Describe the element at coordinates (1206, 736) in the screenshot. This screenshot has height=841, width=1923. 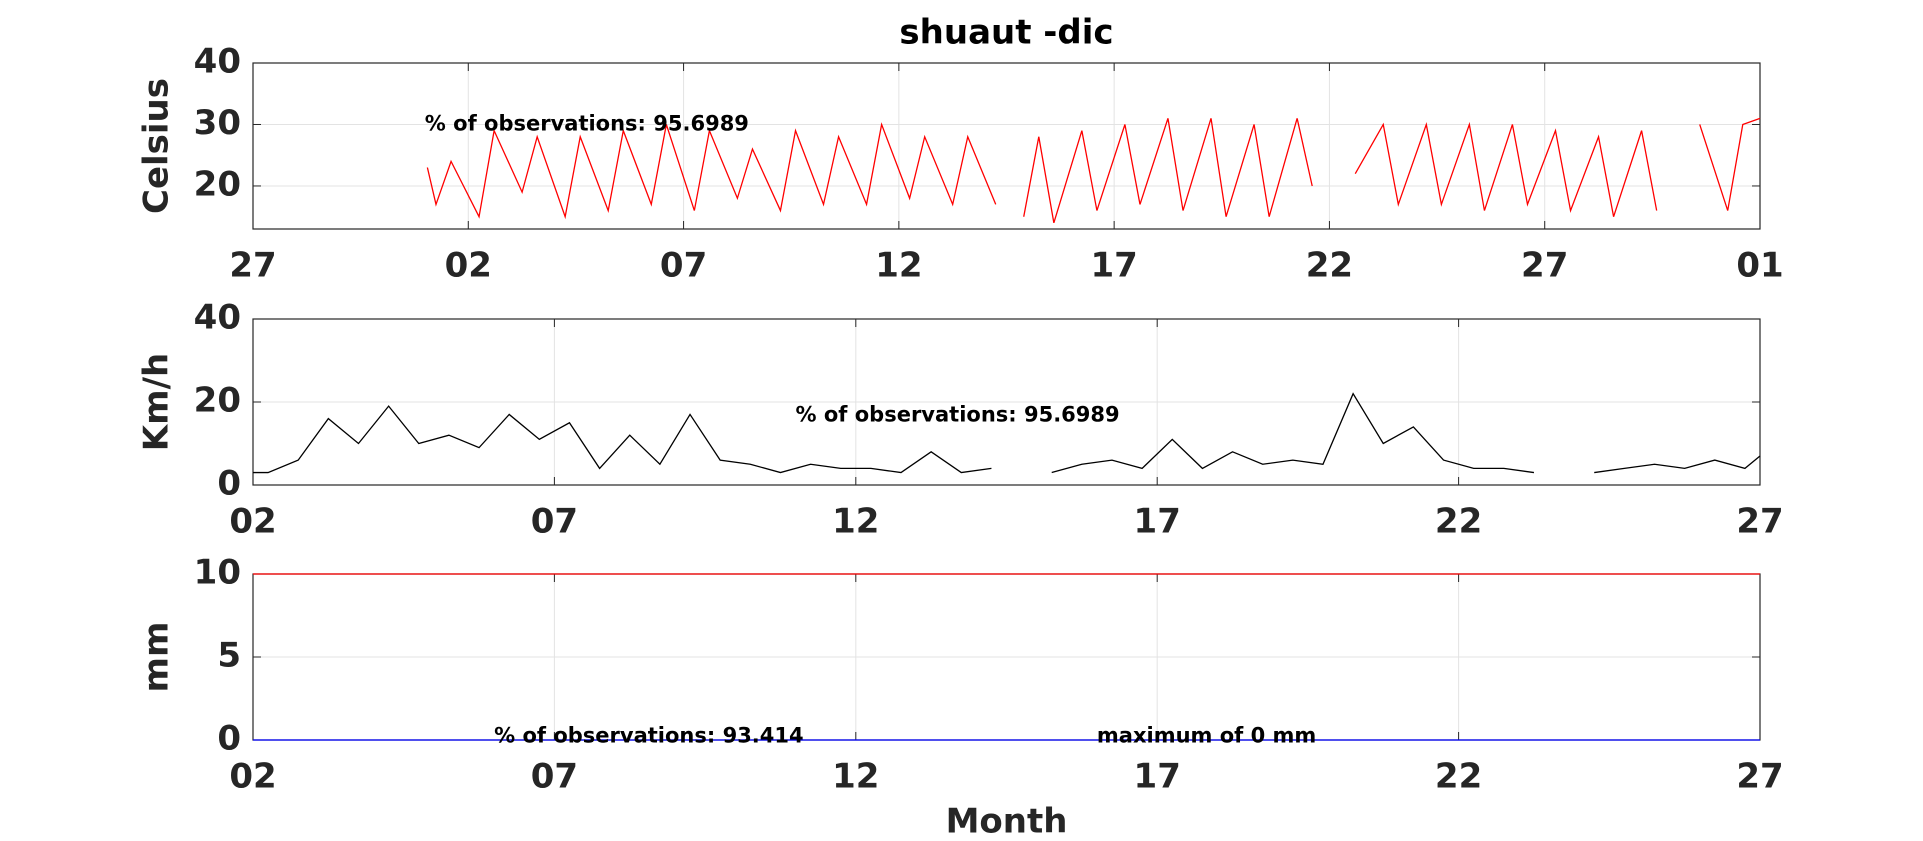
I see `annotation: maximum of 0 mm` at that location.